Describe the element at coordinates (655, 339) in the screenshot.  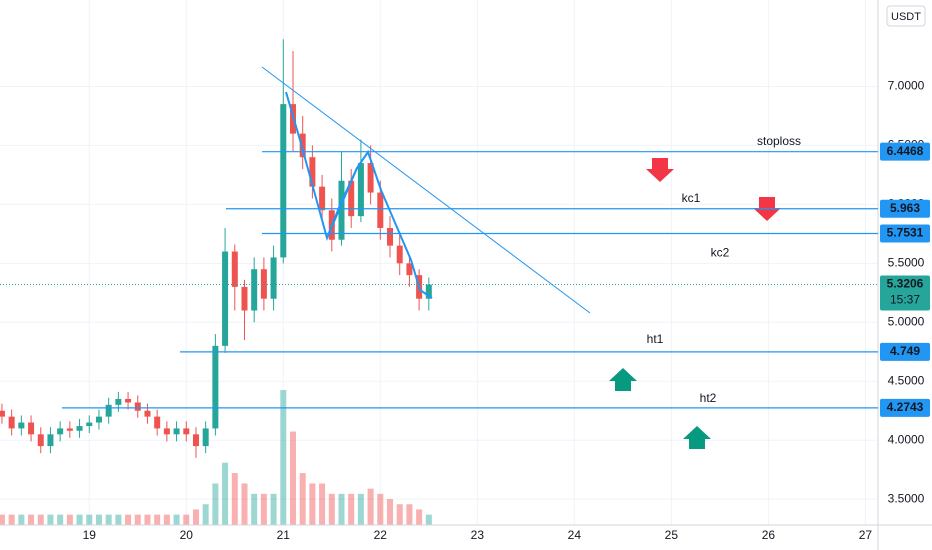
I see `level-label: ht1` at that location.